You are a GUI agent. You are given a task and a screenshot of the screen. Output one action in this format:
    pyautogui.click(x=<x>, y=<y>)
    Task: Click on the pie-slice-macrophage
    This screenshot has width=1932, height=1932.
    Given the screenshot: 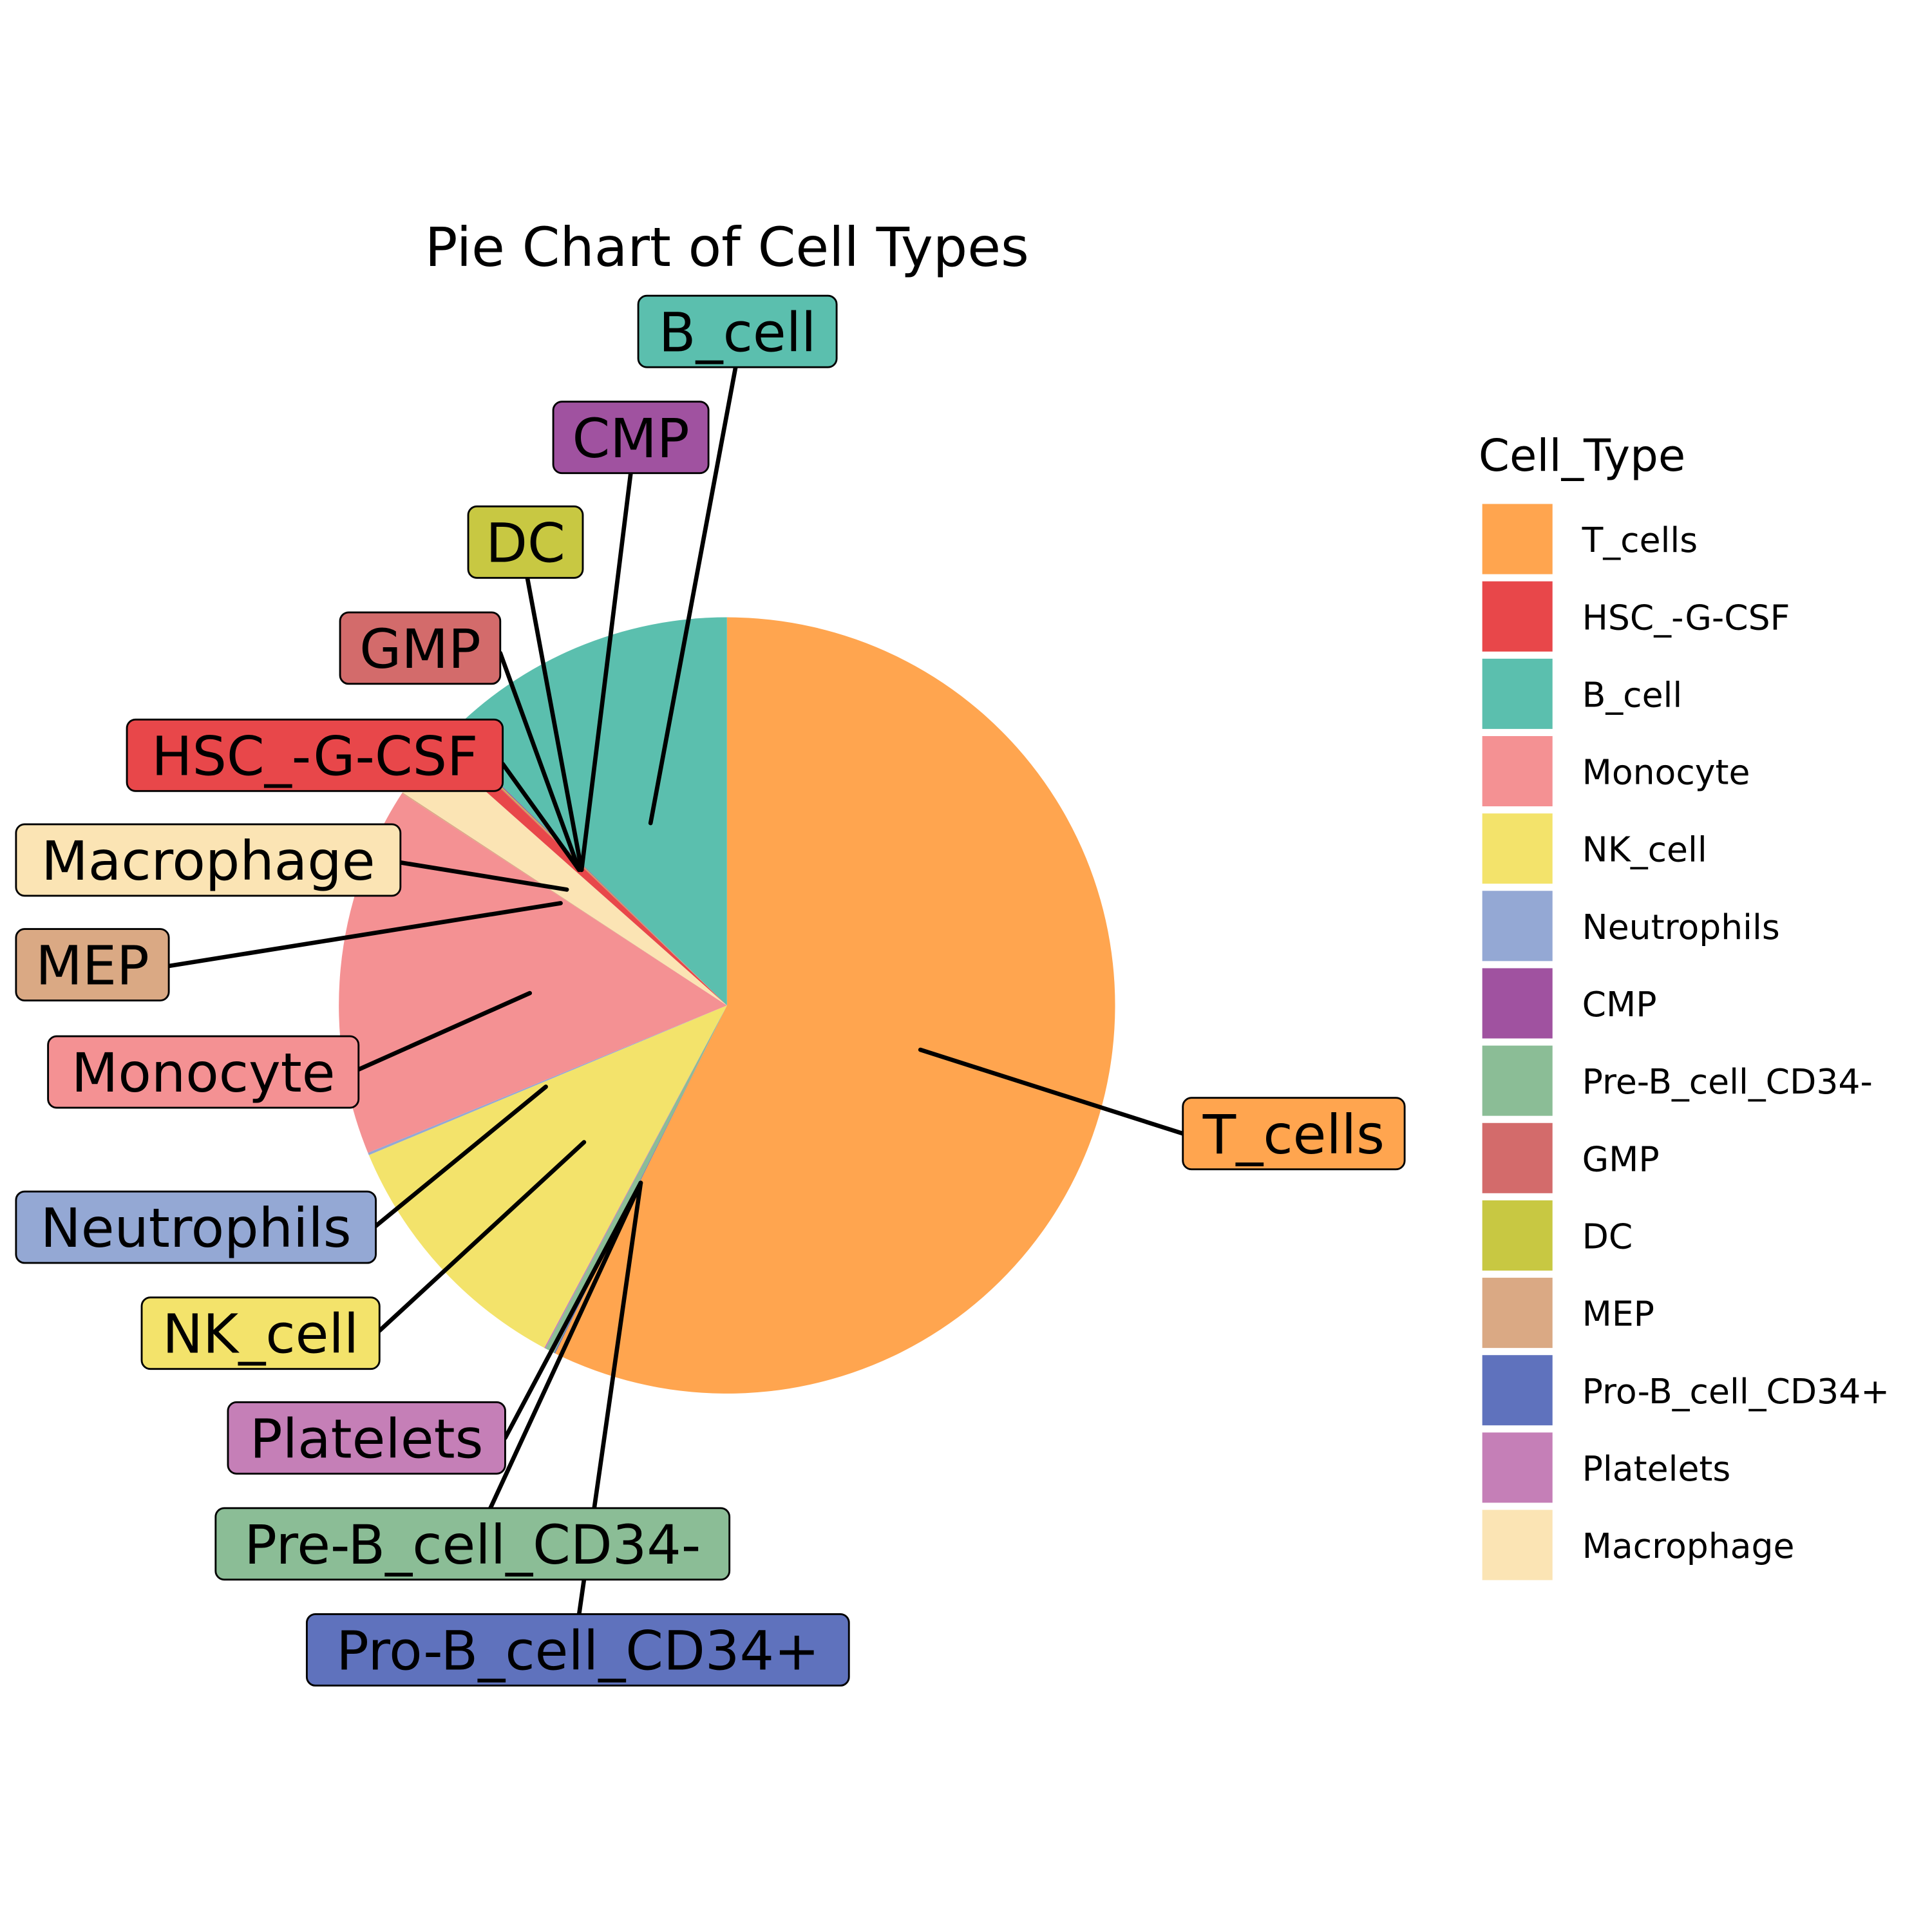 What is the action you would take?
    pyautogui.click(x=564, y=877)
    